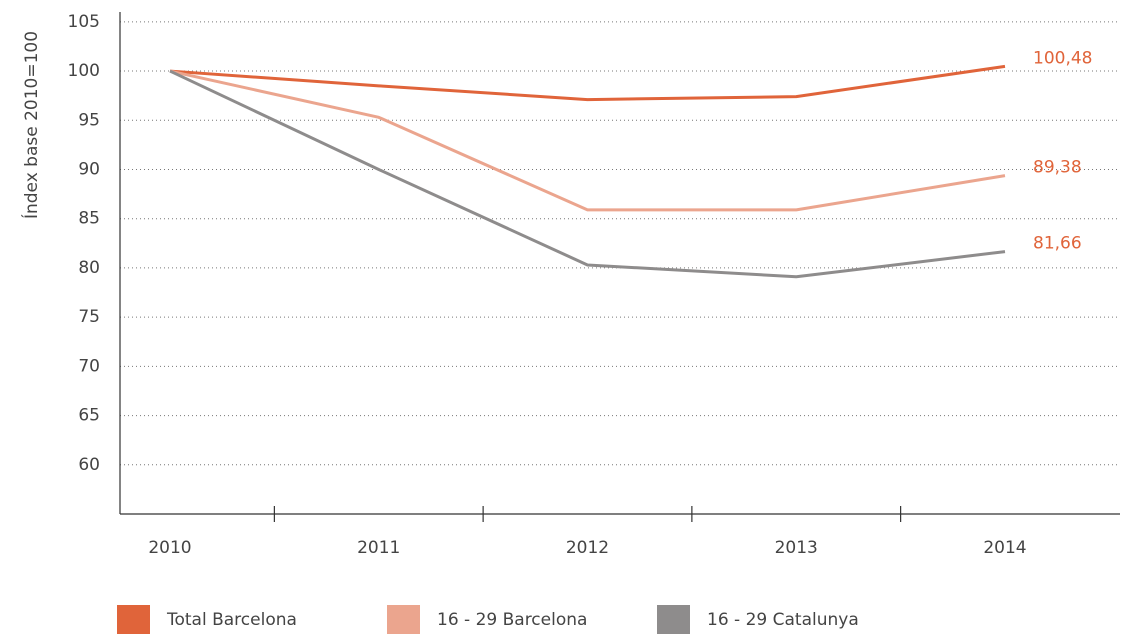 The height and width of the screenshot is (634, 1141). What do you see at coordinates (89, 268) in the screenshot?
I see `y-tick-label: 80` at bounding box center [89, 268].